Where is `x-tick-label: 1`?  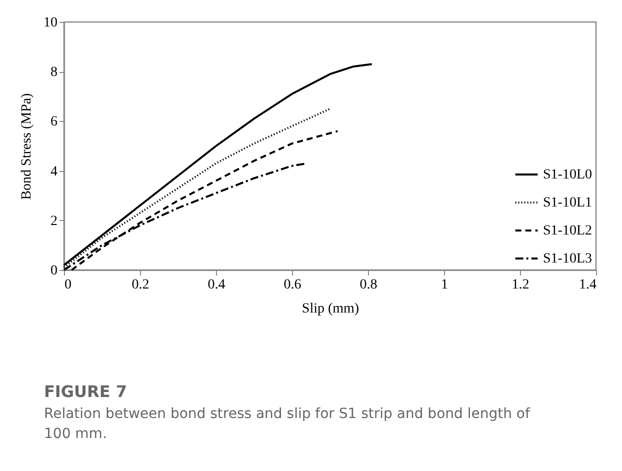
x-tick-label: 1 is located at coordinates (444, 285).